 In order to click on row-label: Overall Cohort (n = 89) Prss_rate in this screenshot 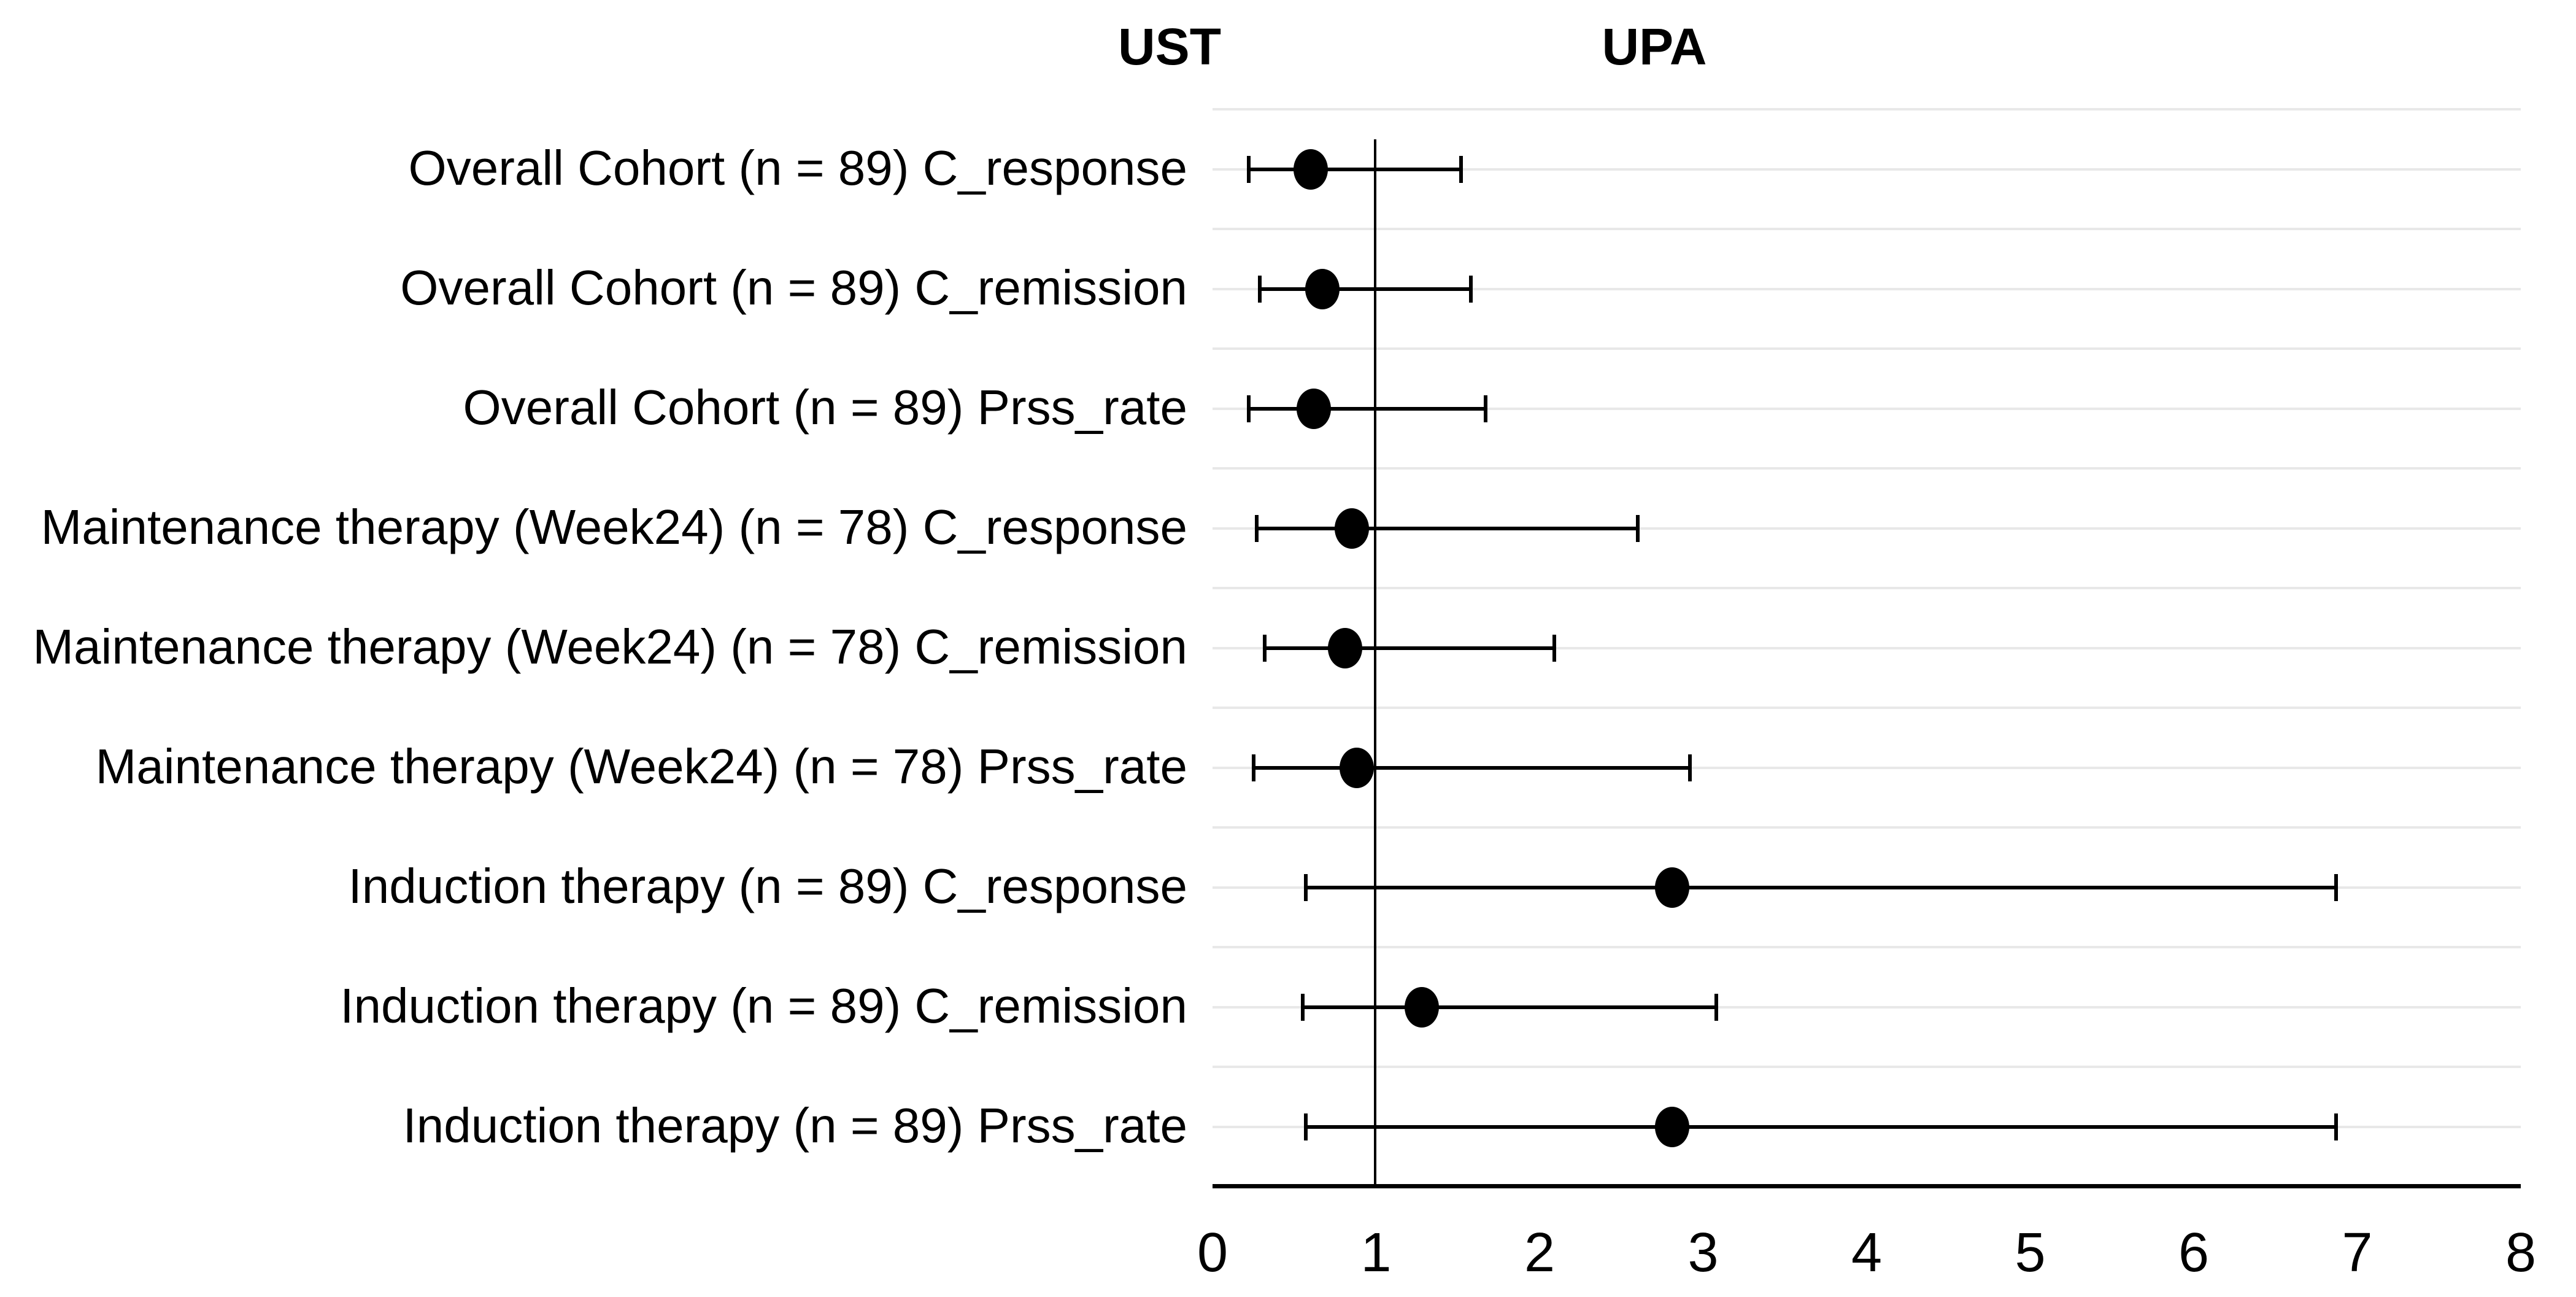, I will do `click(825, 407)`.